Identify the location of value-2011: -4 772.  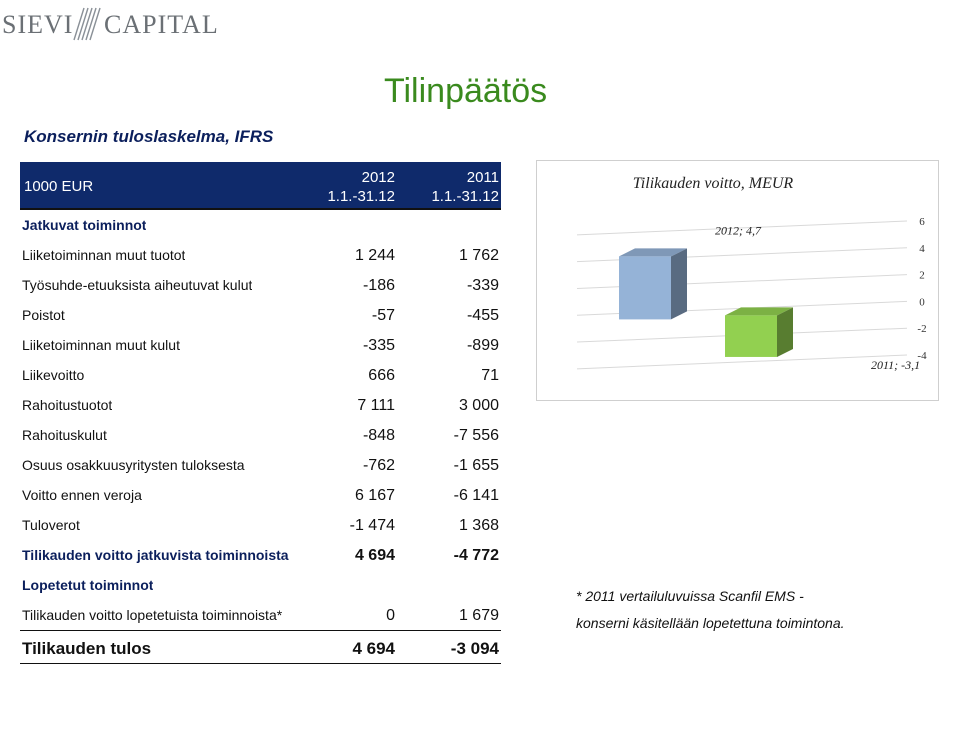
(476, 555).